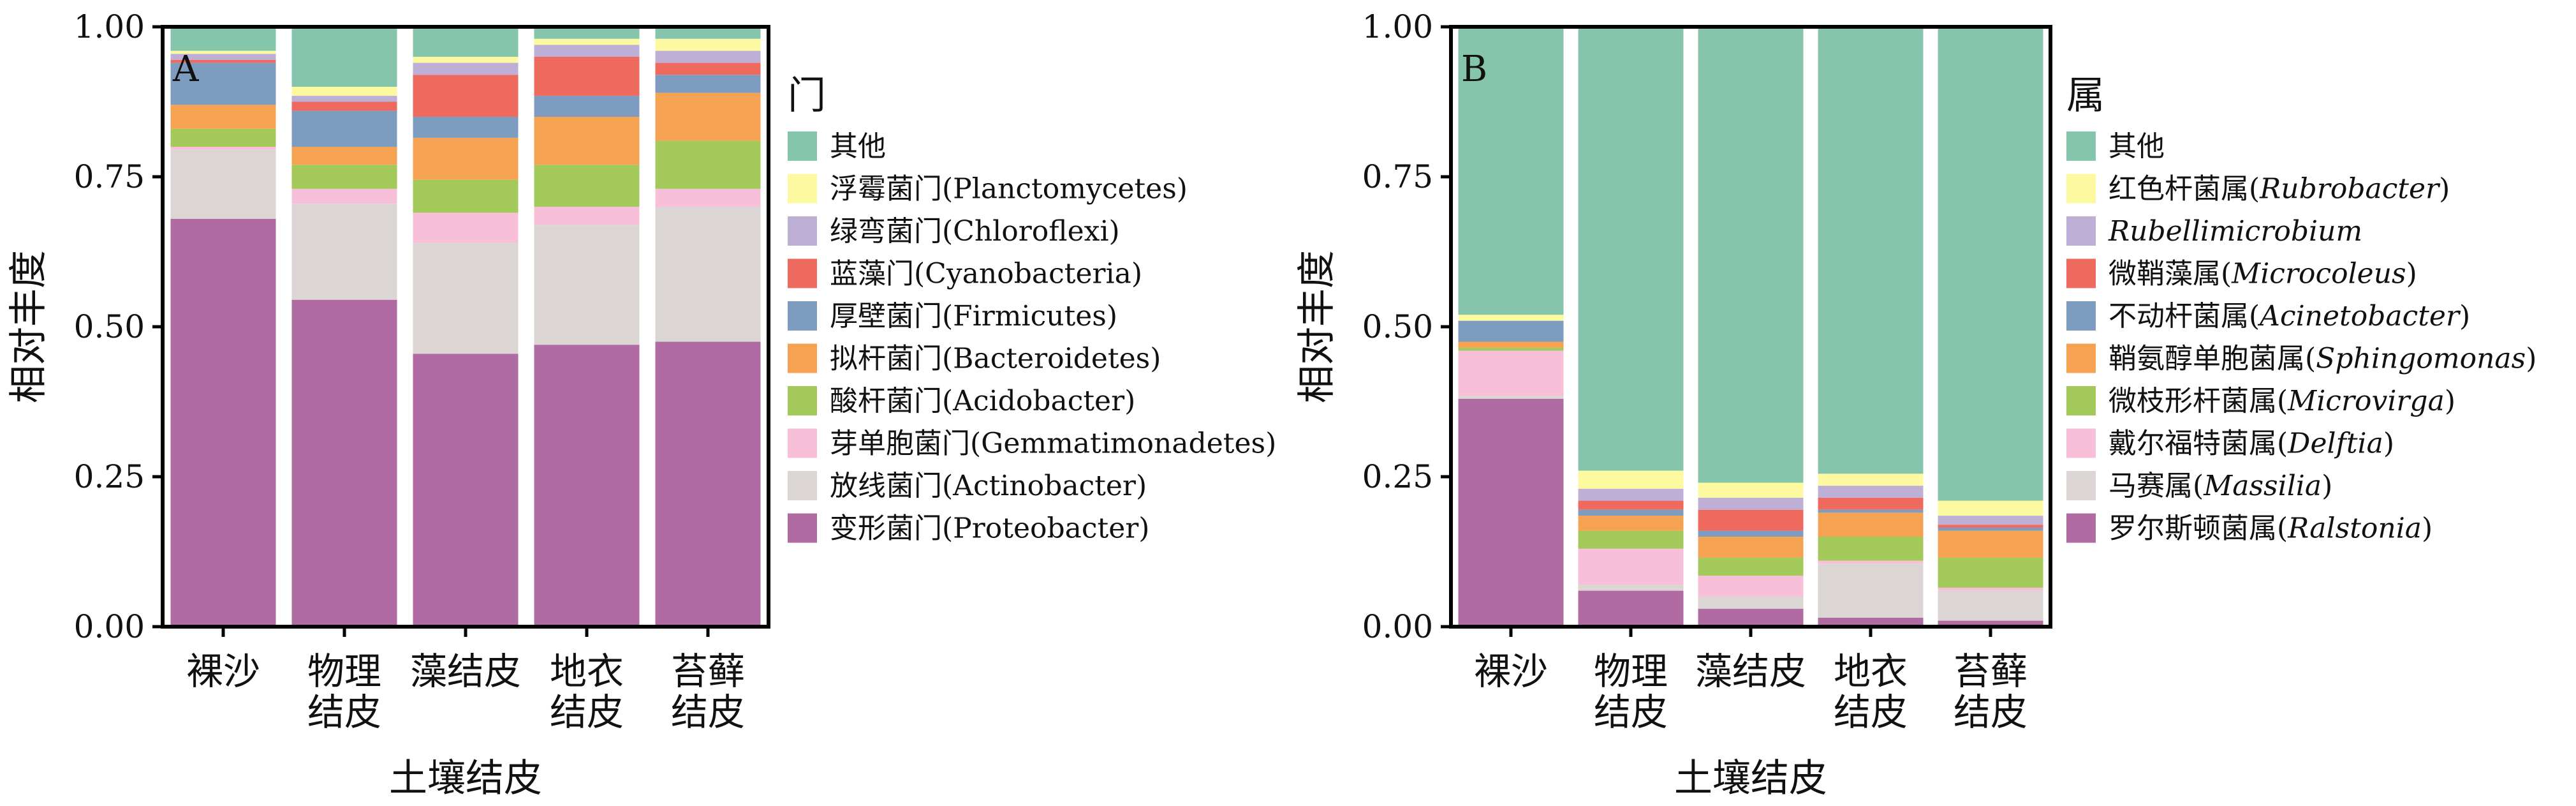 The width and height of the screenshot is (2576, 806). What do you see at coordinates (223, 39) in the screenshot?
I see `bar-seg-p0-s9-c0` at bounding box center [223, 39].